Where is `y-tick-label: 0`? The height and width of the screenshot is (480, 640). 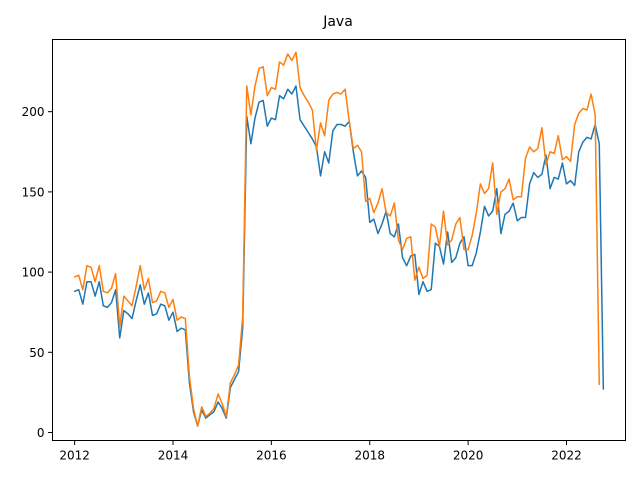
y-tick-label: 0 is located at coordinates (41, 433).